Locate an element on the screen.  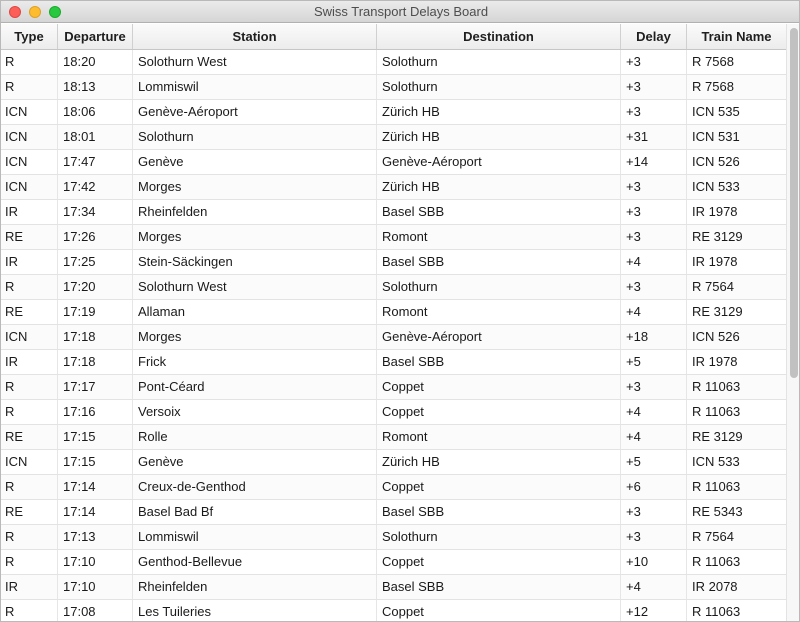
train-name-cell: RE 5343 is located at coordinates (717, 511).